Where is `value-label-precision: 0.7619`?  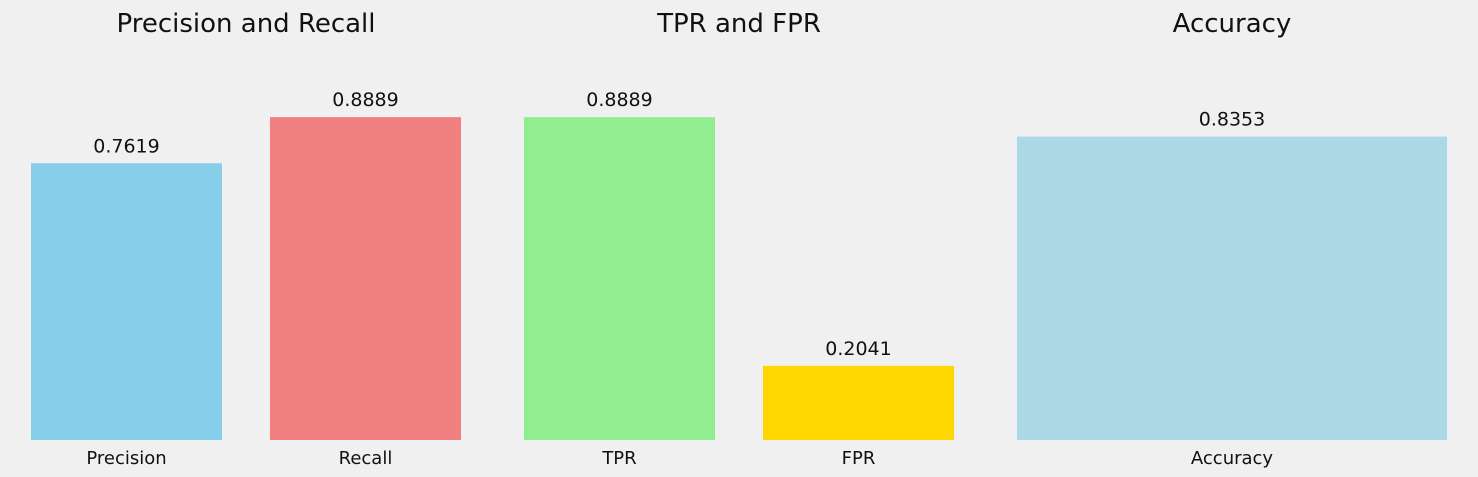
value-label-precision: 0.7619 is located at coordinates (126, 146).